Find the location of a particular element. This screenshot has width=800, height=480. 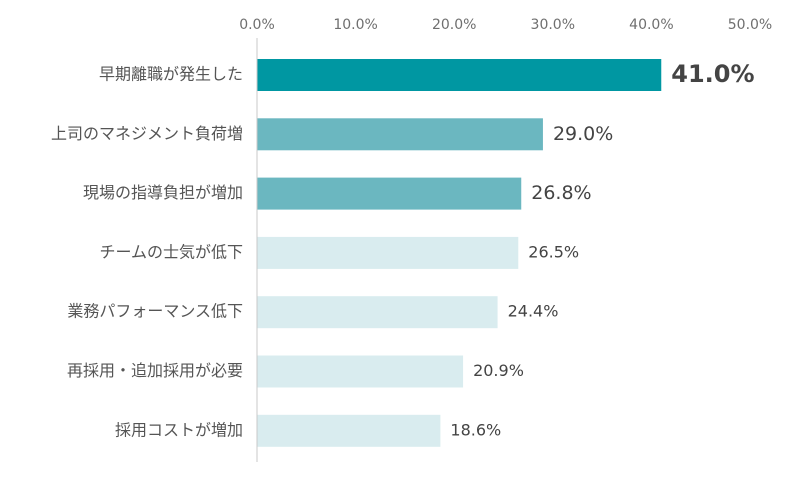

value-label: 26.8% is located at coordinates (561, 193).